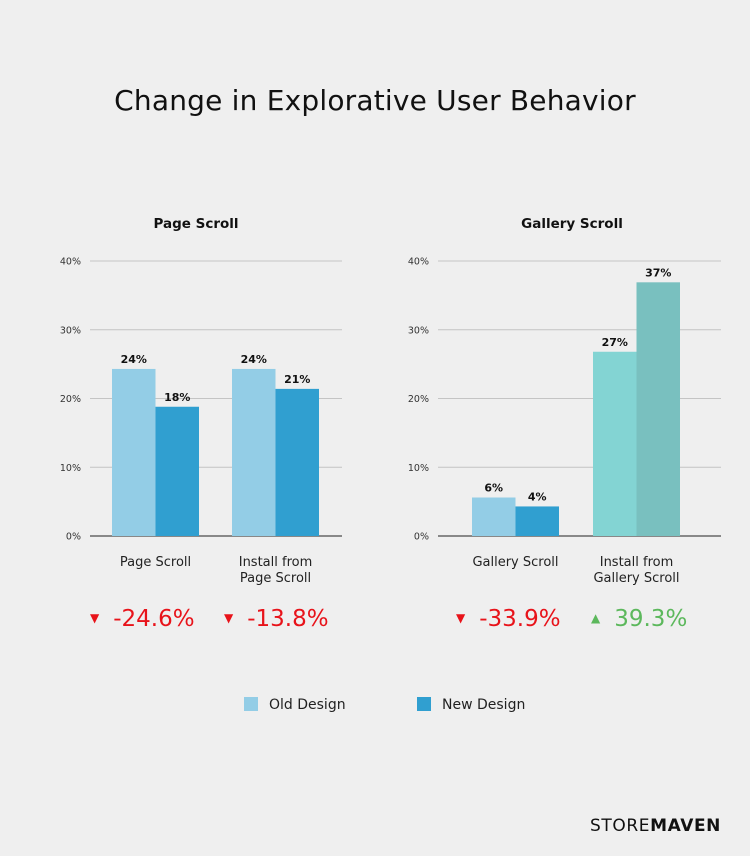 The height and width of the screenshot is (856, 750). What do you see at coordinates (658, 272) in the screenshot?
I see `data-label: 37%` at bounding box center [658, 272].